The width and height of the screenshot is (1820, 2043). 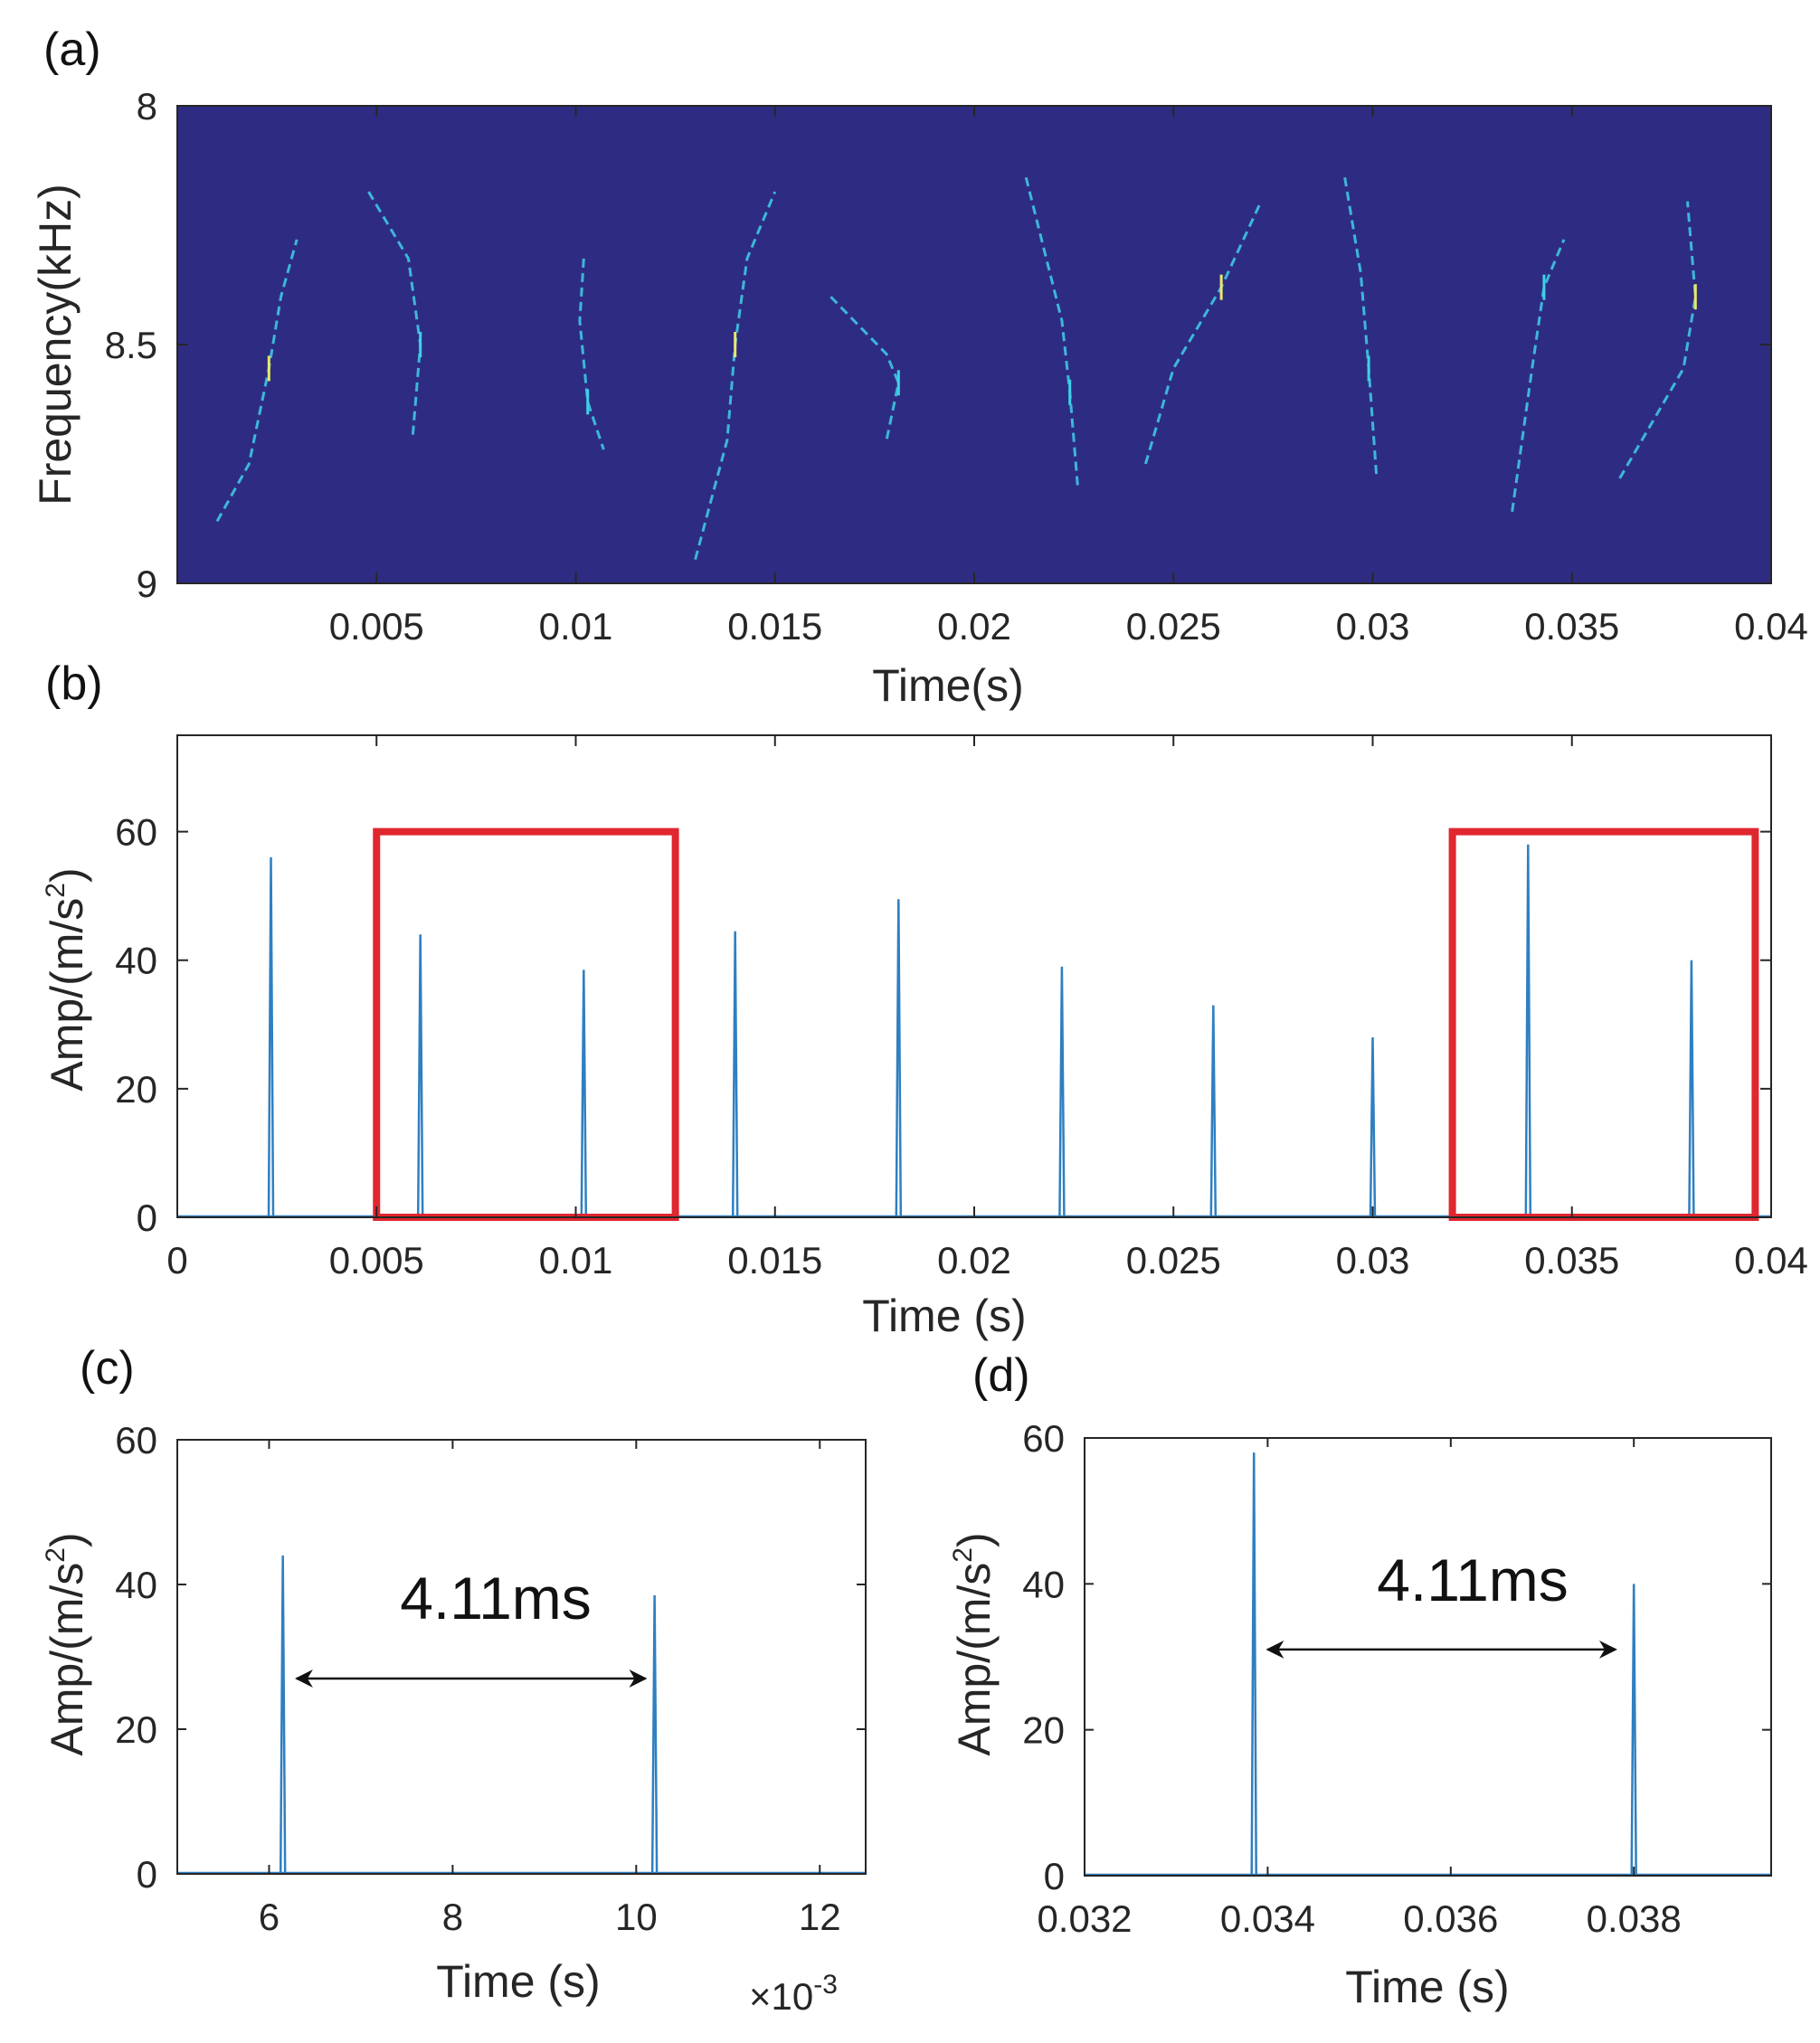 I want to click on y-tick-label-c: 60, so click(x=136, y=1440).